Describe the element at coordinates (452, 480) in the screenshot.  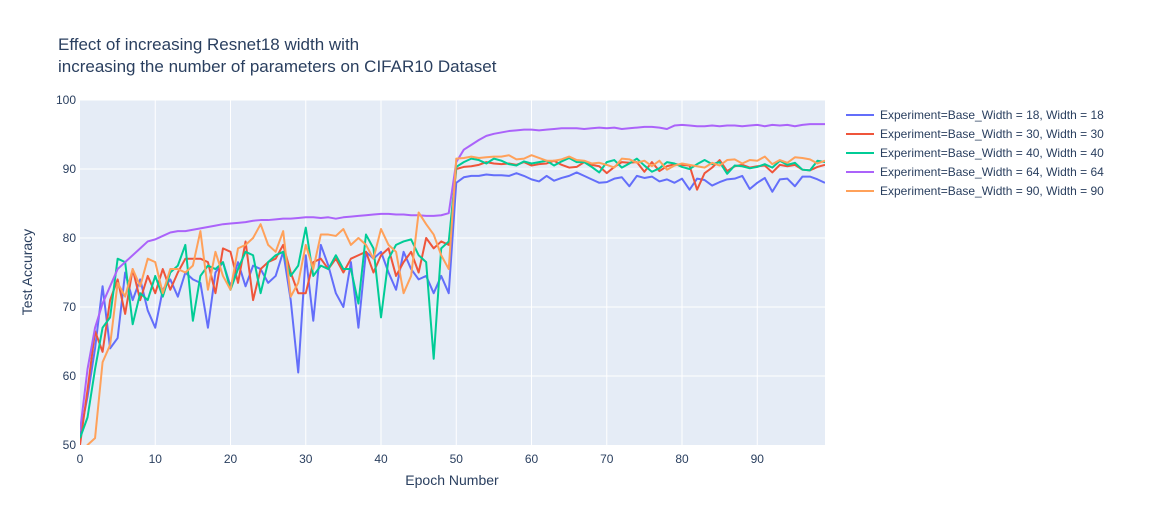
I see `x-axis-title: Epoch Number` at that location.